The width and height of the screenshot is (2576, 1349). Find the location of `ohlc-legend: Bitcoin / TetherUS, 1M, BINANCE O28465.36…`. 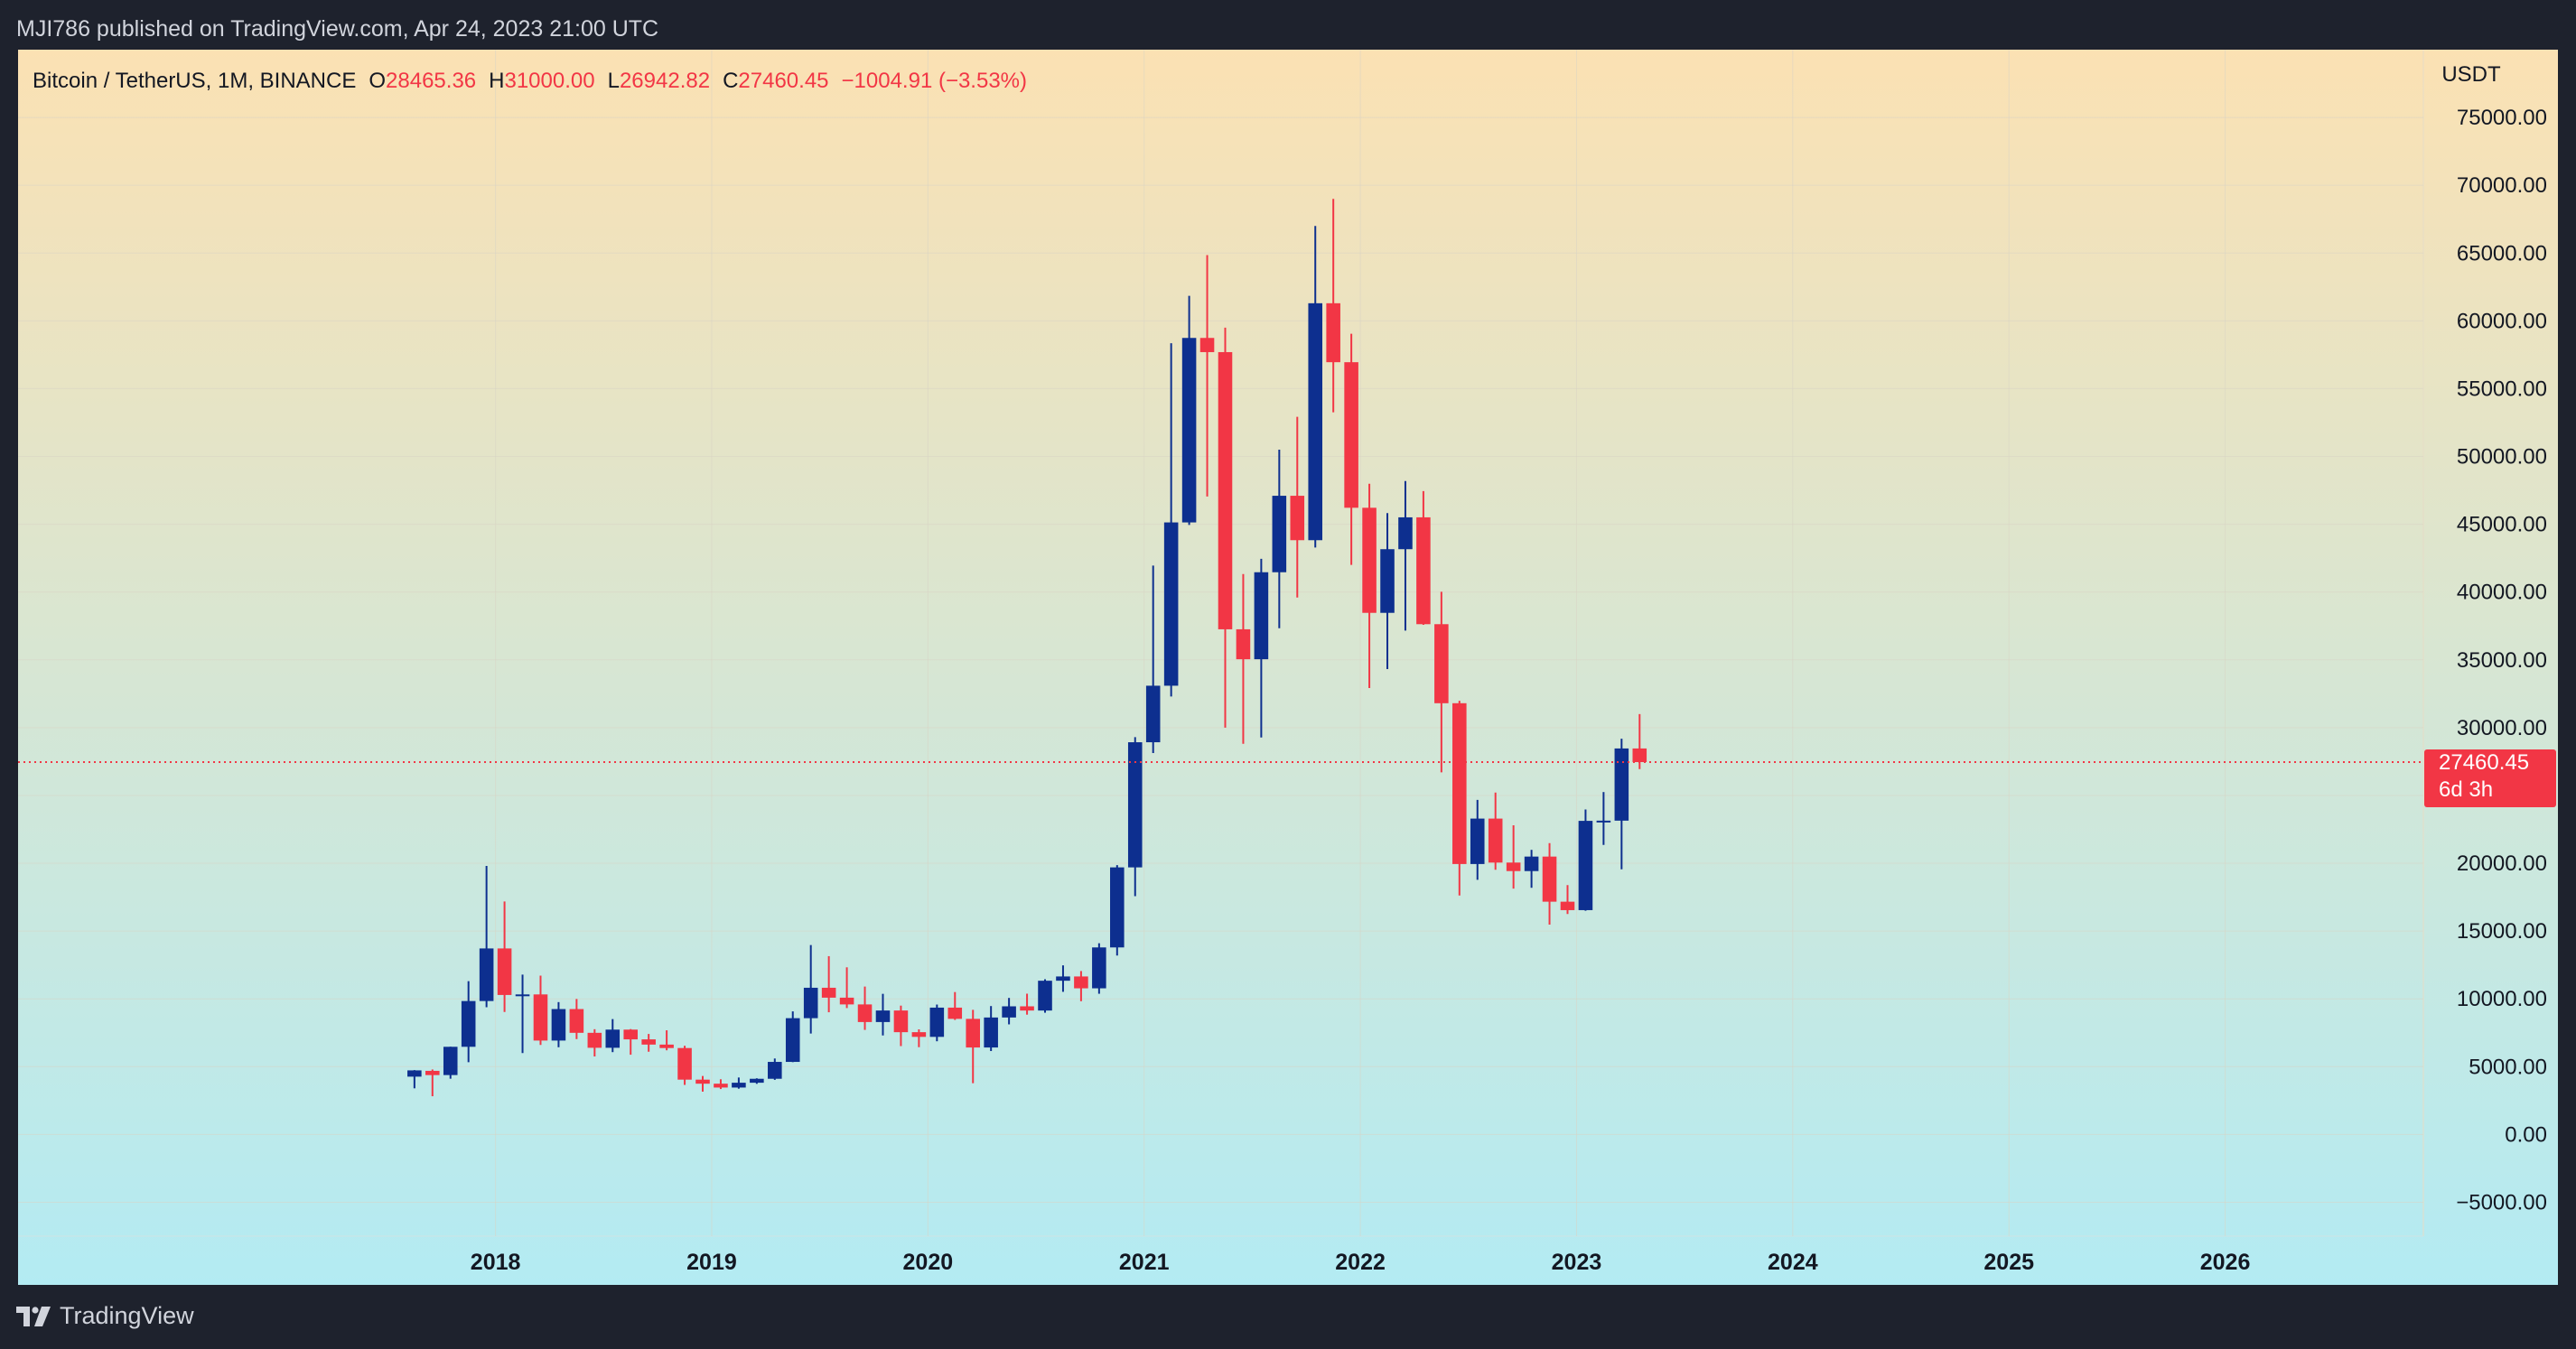

ohlc-legend: Bitcoin / TetherUS, 1M, BINANCE O28465.36… is located at coordinates (530, 81).